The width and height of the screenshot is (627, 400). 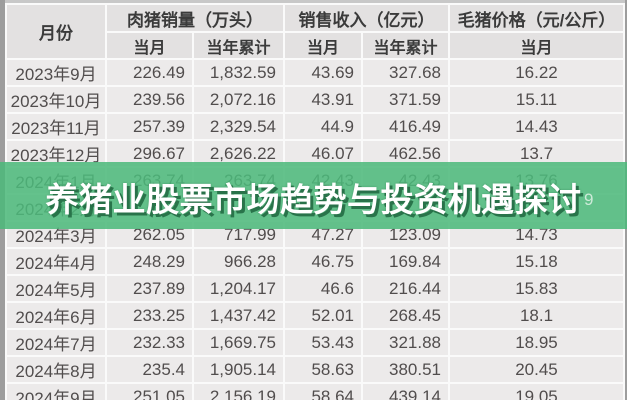 What do you see at coordinates (323, 261) in the screenshot?
I see `revenue-current-cell: 46.75` at bounding box center [323, 261].